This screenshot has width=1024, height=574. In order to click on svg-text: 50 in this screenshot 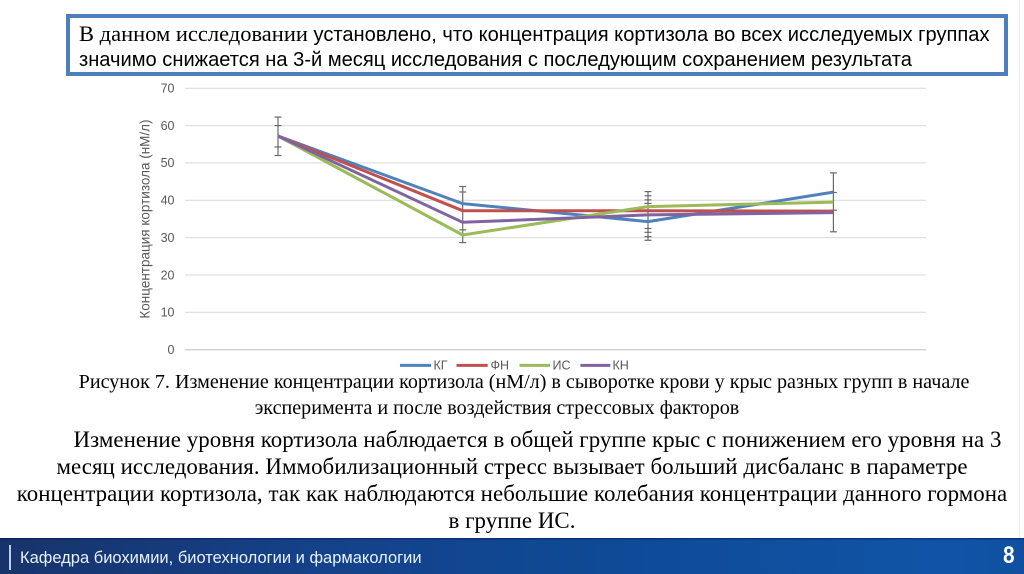, I will do `click(168, 163)`.